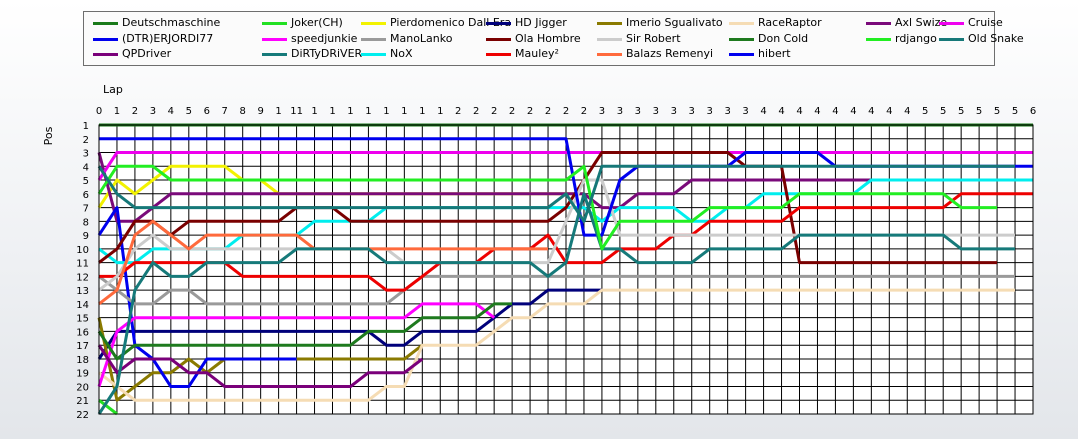  I want to click on legend-label: rdjango, so click(916, 38).